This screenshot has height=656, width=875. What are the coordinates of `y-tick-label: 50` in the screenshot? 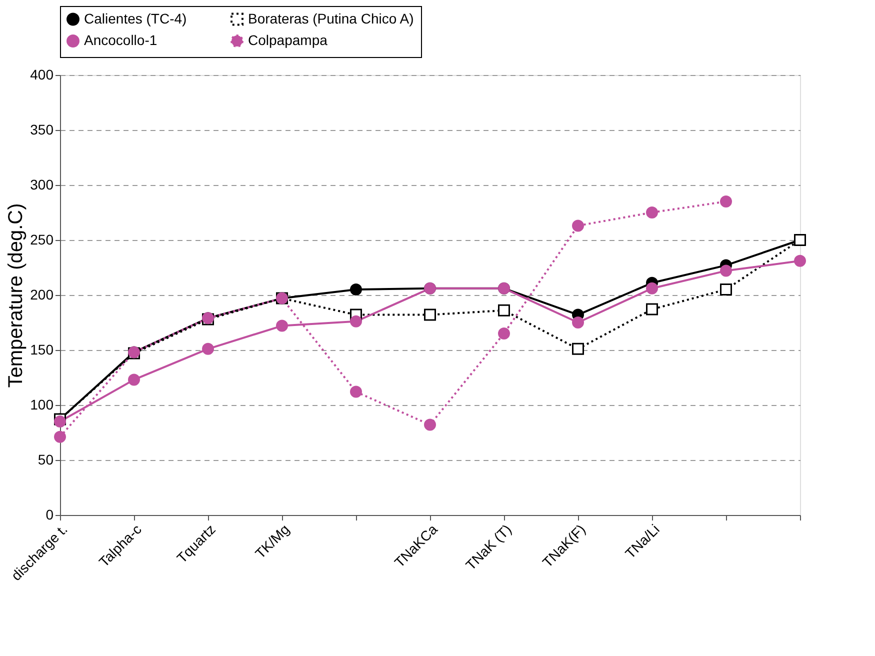 It's located at (46, 460).